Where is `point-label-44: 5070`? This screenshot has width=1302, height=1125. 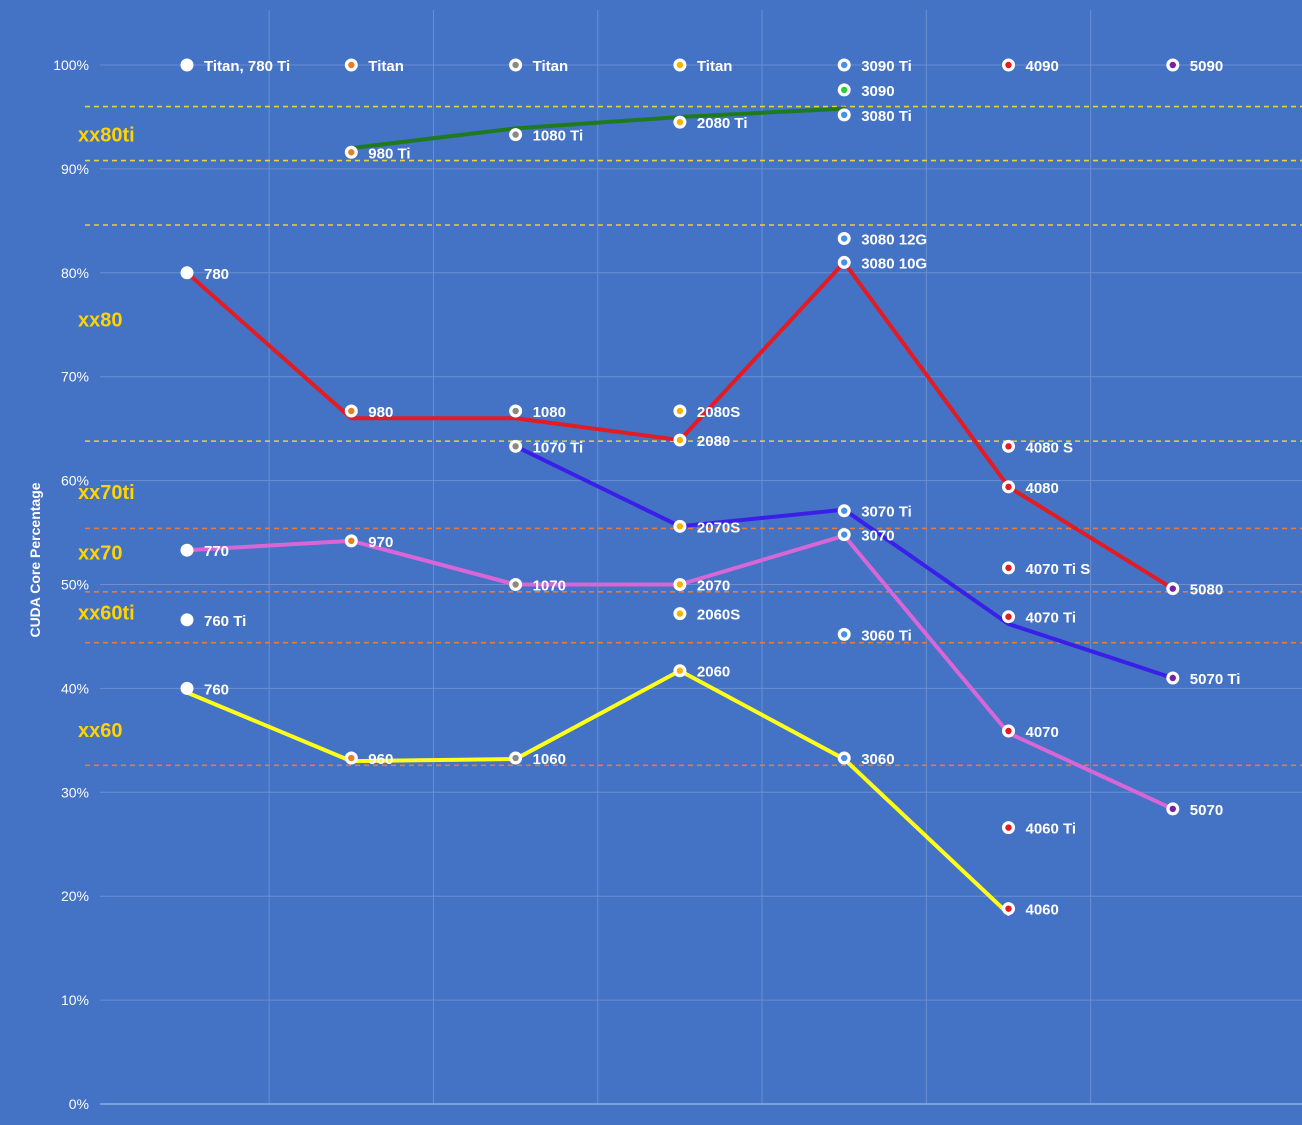 point-label-44: 5070 is located at coordinates (1206, 810).